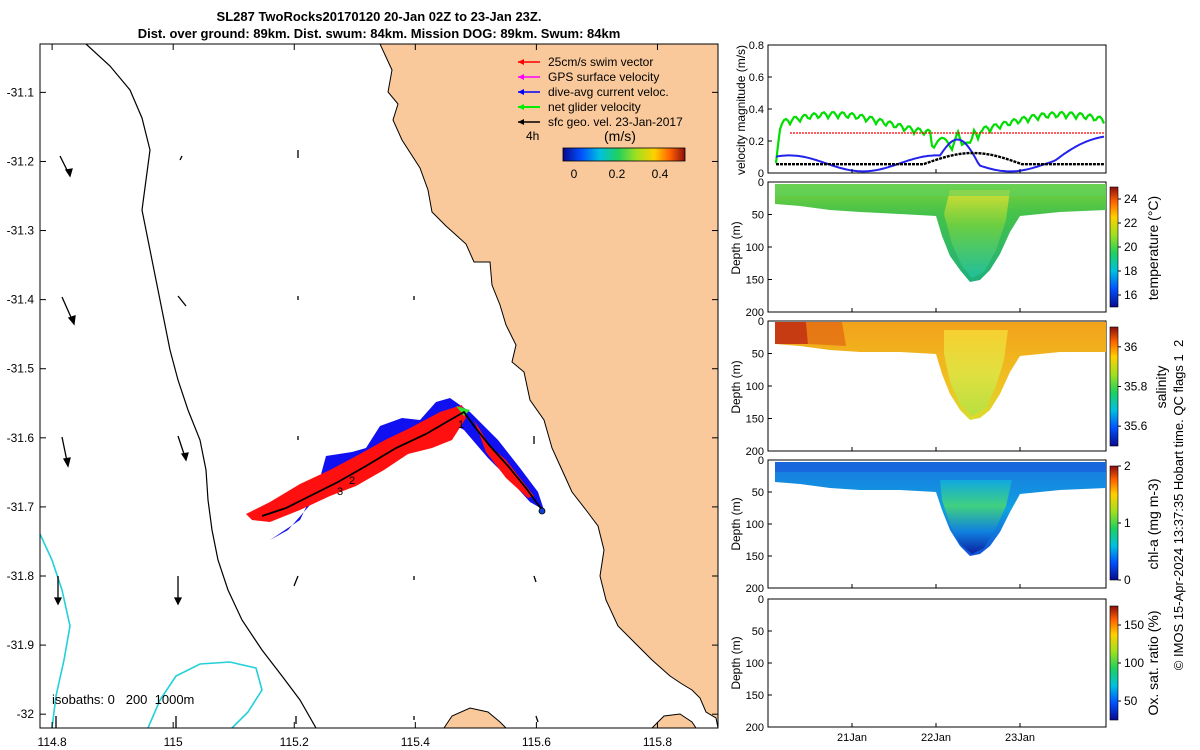  What do you see at coordinates (1134, 663) in the screenshot?
I see `oxygen-cbtick-label-1: 100` at bounding box center [1134, 663].